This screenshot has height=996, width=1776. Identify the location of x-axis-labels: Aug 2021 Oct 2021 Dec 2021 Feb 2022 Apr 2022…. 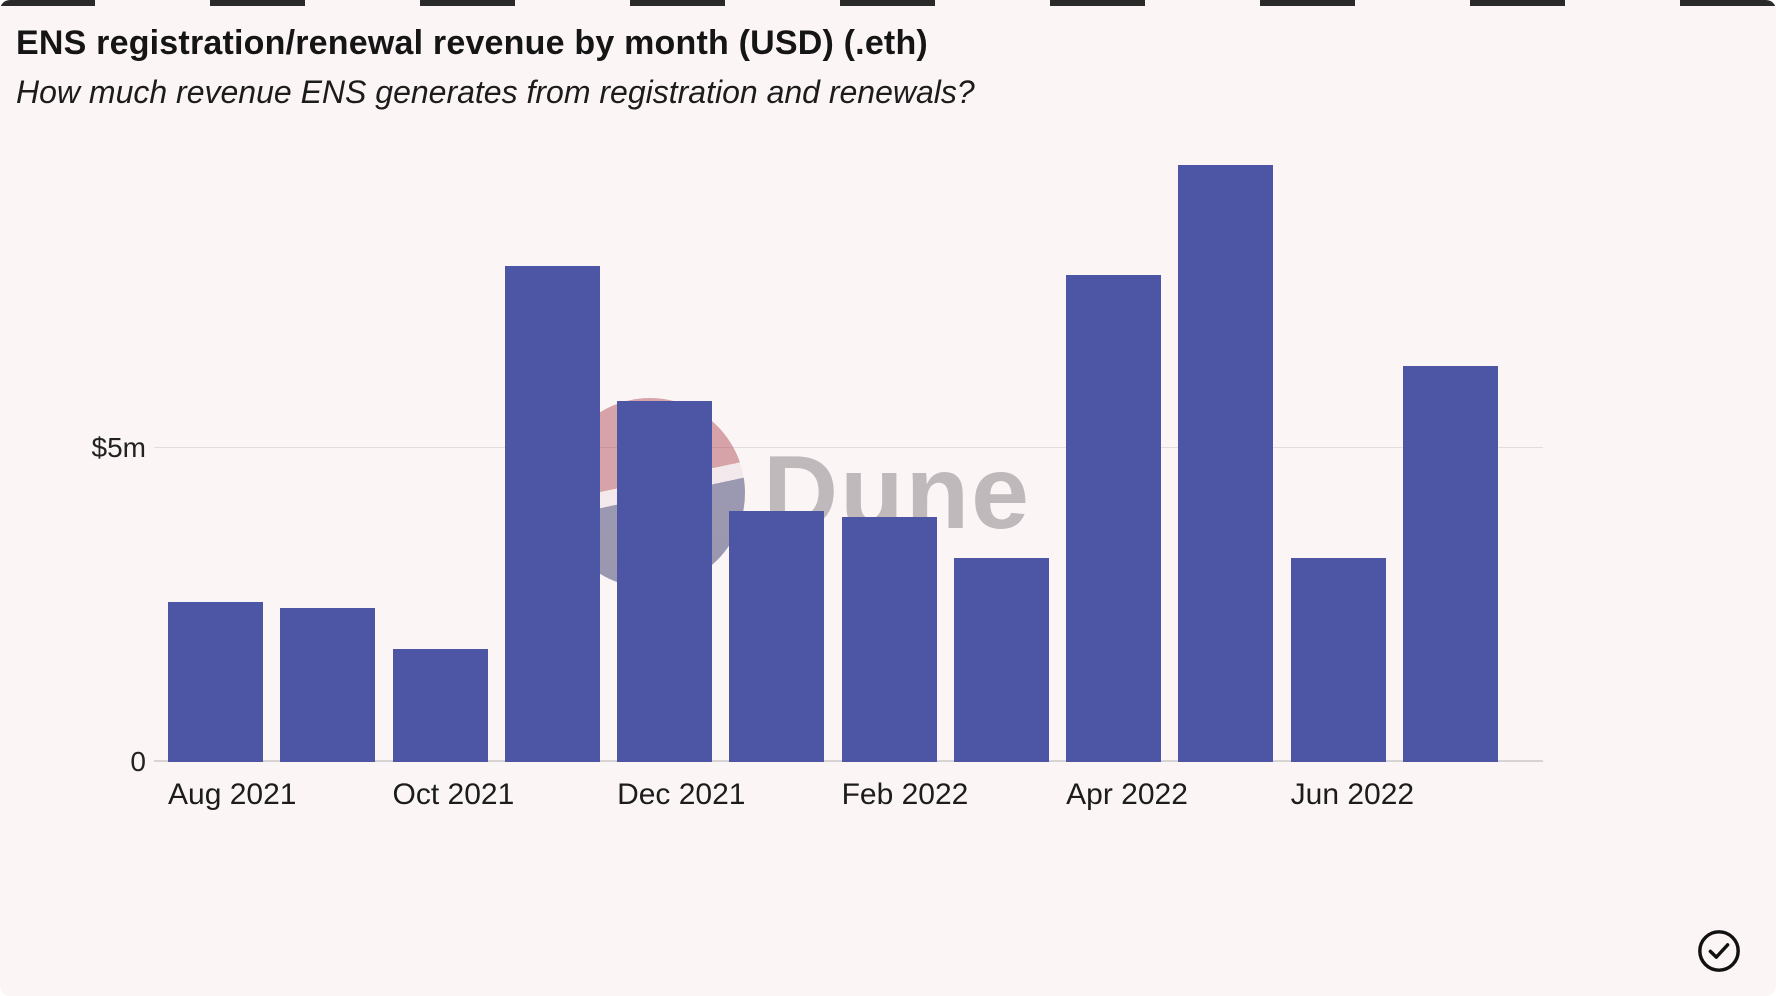
(833, 795).